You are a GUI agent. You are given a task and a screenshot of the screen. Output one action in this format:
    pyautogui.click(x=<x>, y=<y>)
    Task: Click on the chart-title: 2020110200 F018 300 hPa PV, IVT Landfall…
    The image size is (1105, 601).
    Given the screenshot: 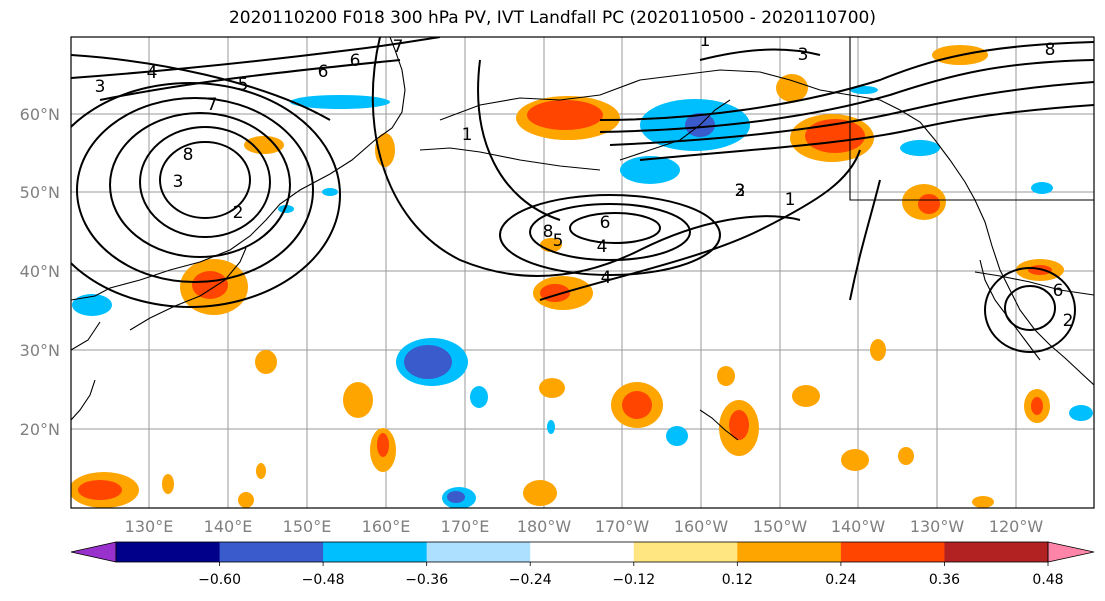 What is the action you would take?
    pyautogui.click(x=552, y=18)
    